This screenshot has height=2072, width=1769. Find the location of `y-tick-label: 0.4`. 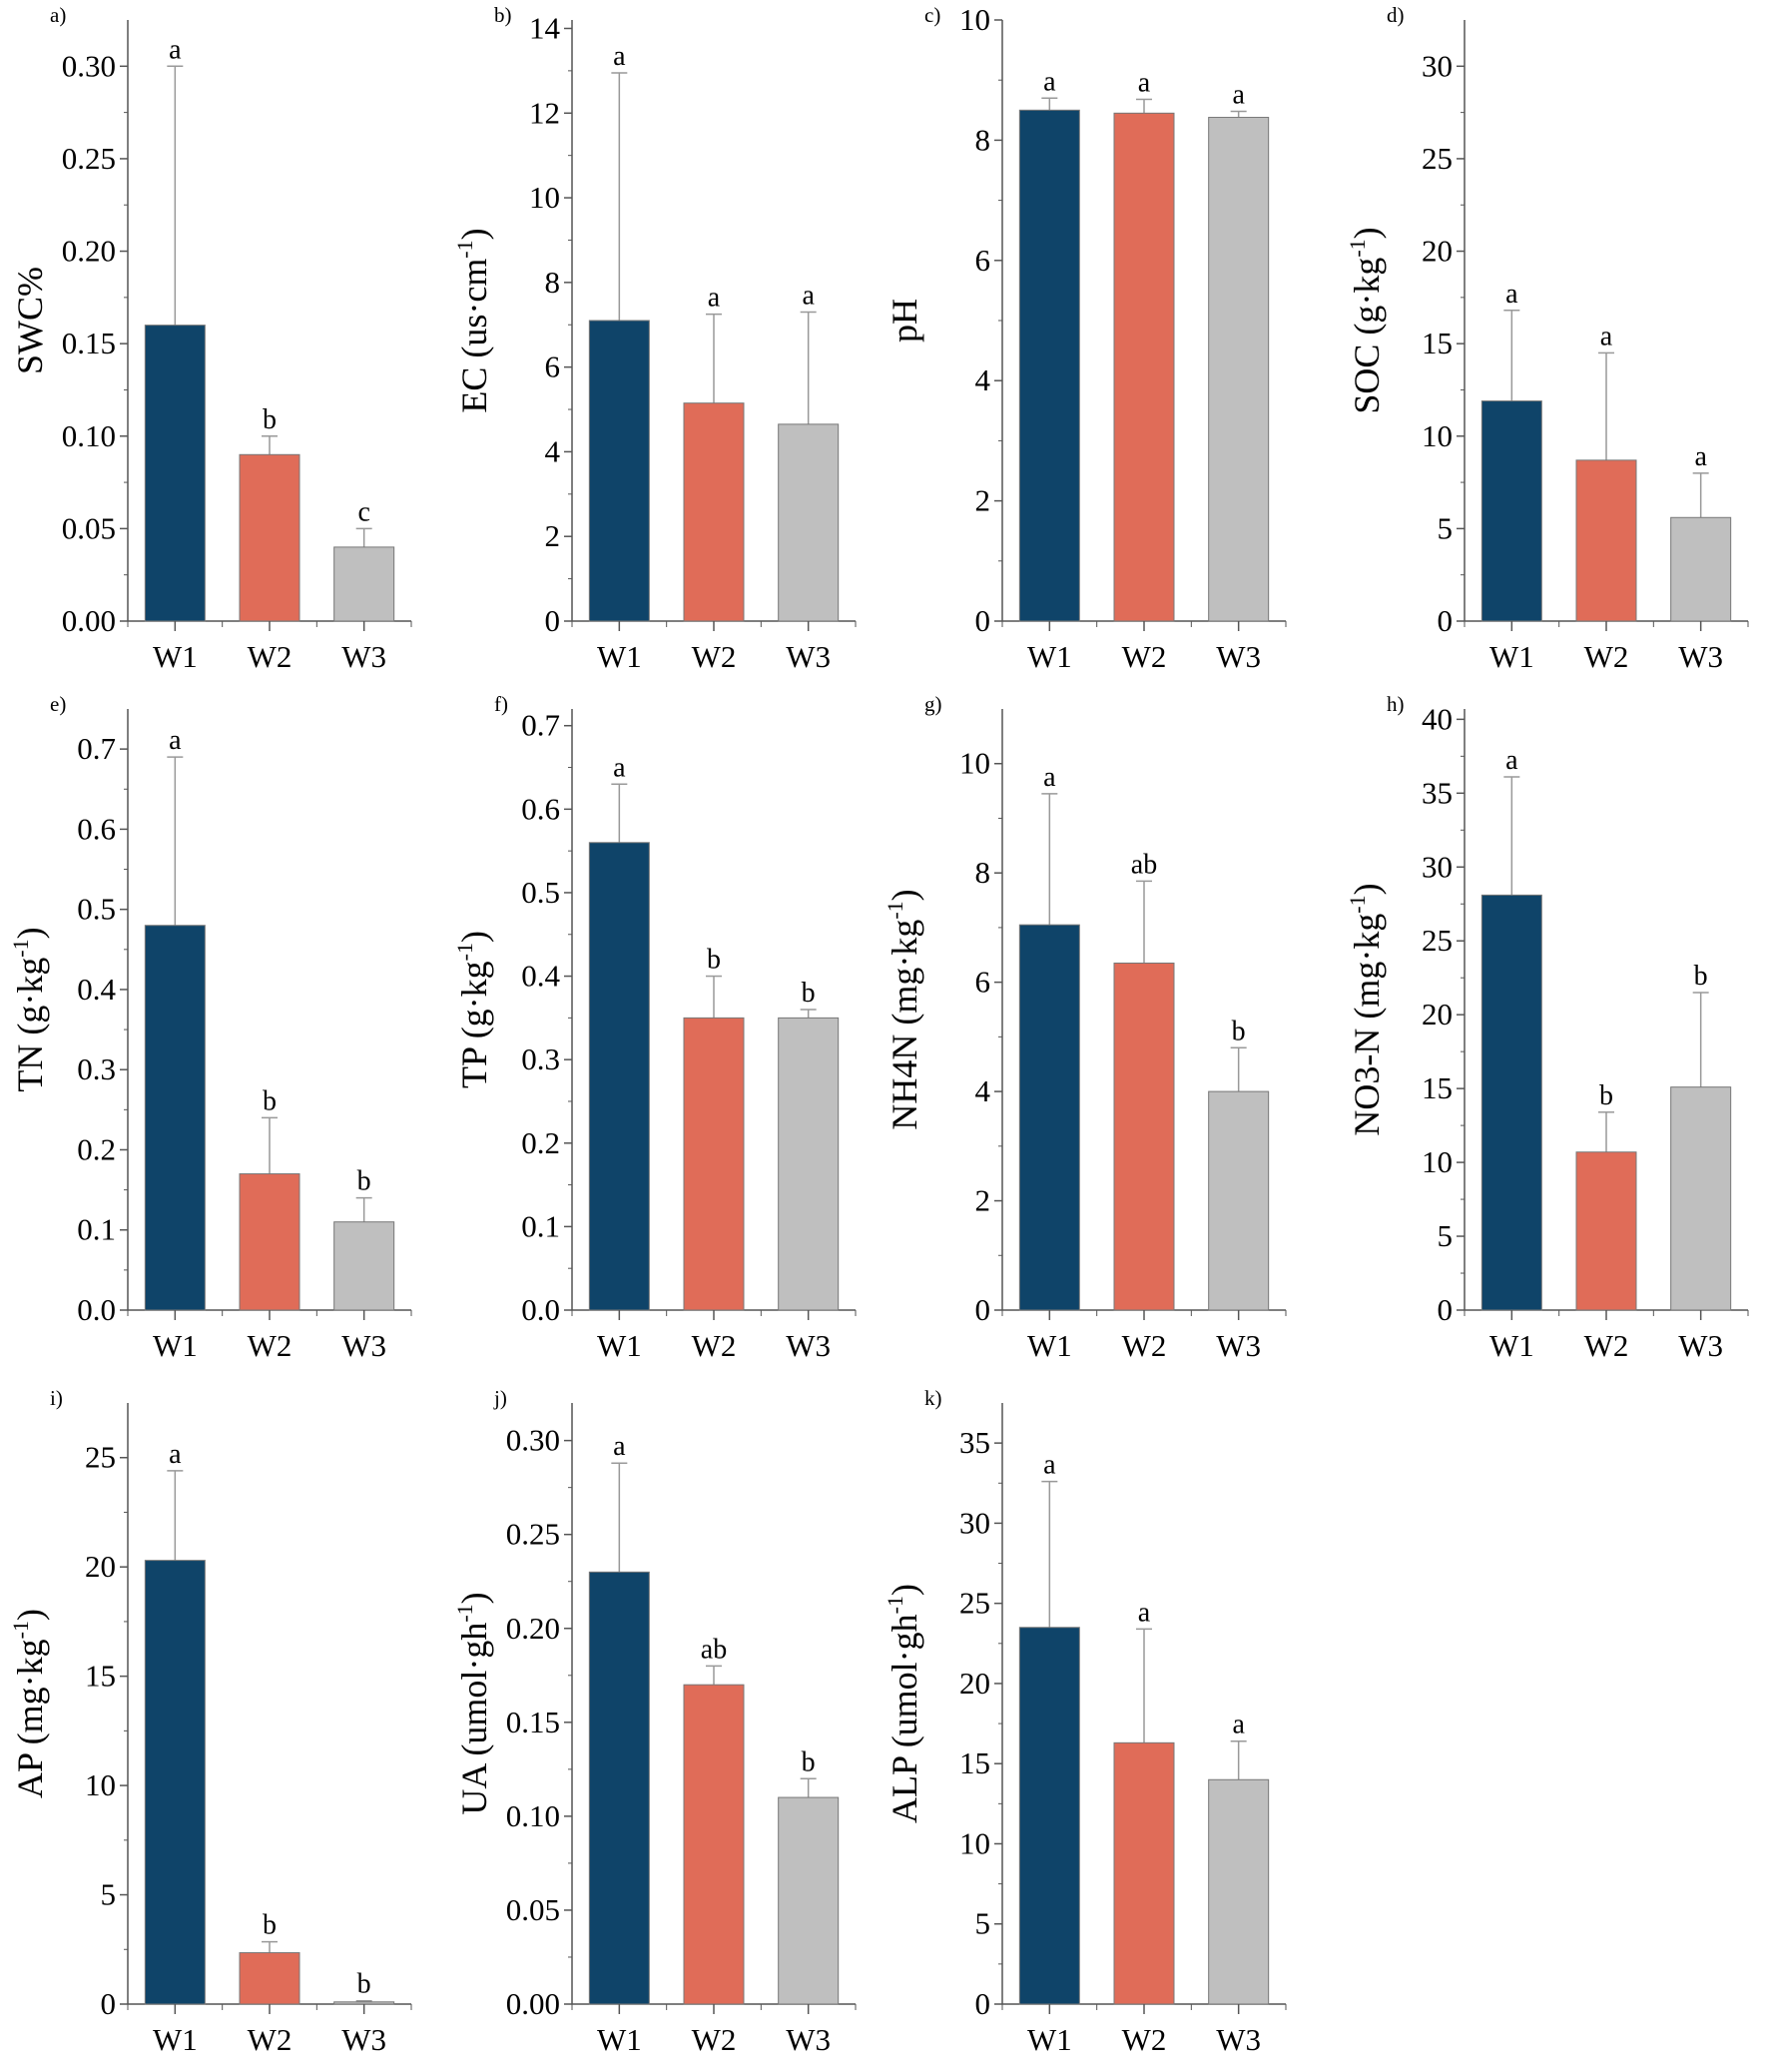

y-tick-label: 0.4 is located at coordinates (540, 976).